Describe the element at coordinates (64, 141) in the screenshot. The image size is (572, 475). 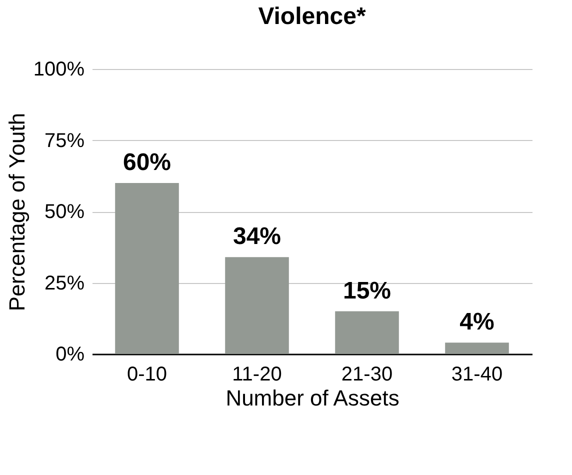
I see `y-tick-label: 75%` at that location.